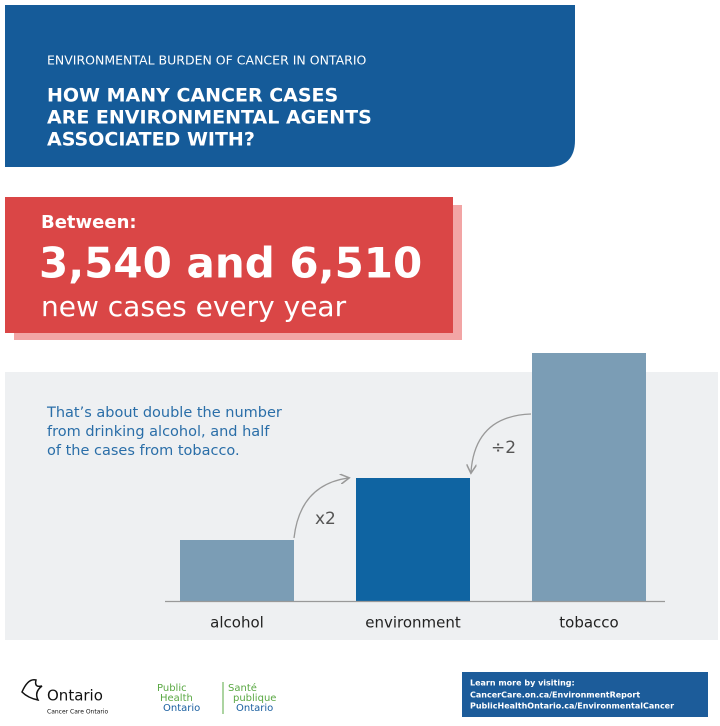 This screenshot has width=720, height=726. Describe the element at coordinates (413, 623) in the screenshot. I see `x-tick-label: environment` at that location.